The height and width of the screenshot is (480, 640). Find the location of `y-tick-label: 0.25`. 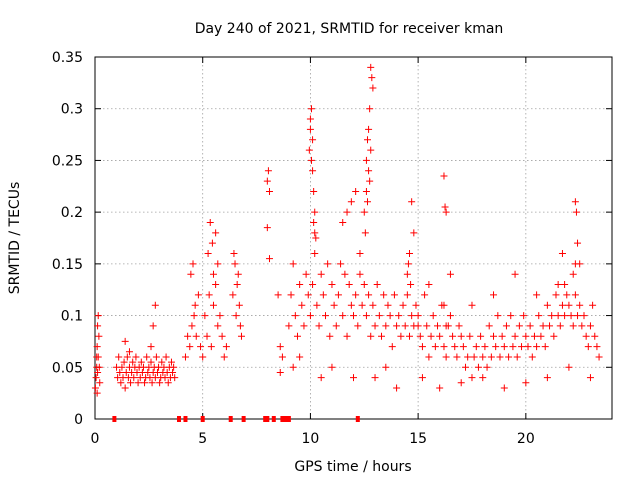

y-tick-label: 0.25 is located at coordinates (67, 161).